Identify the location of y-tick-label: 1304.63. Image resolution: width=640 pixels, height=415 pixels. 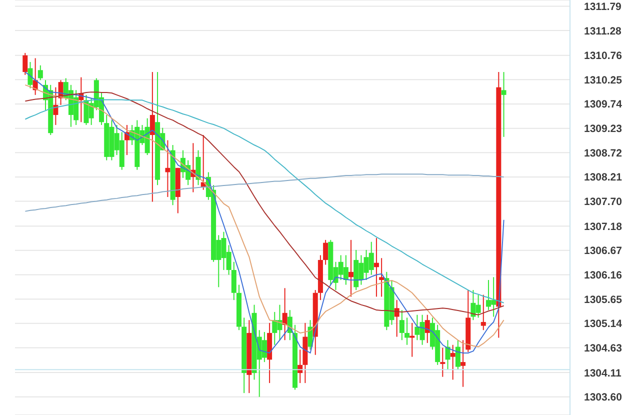
(603, 348).